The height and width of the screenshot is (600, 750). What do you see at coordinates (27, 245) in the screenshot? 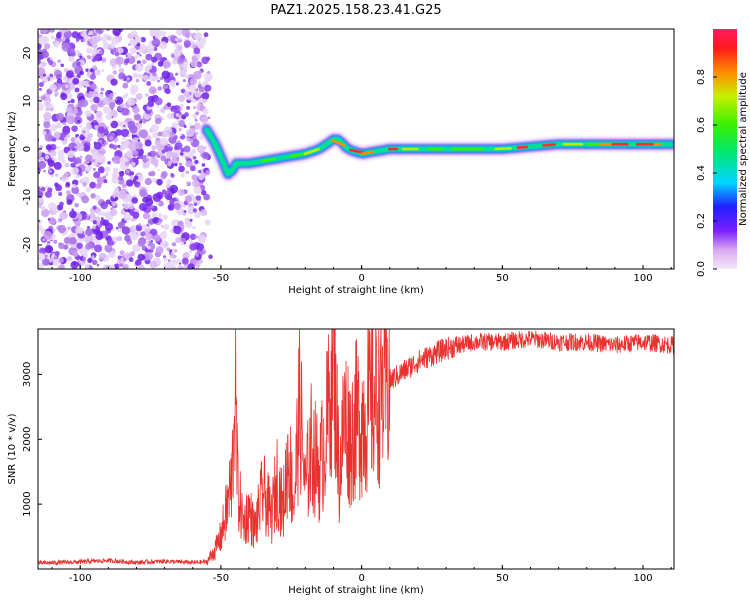
I see `spectrogram-y-tick-label: -20` at bounding box center [27, 245].